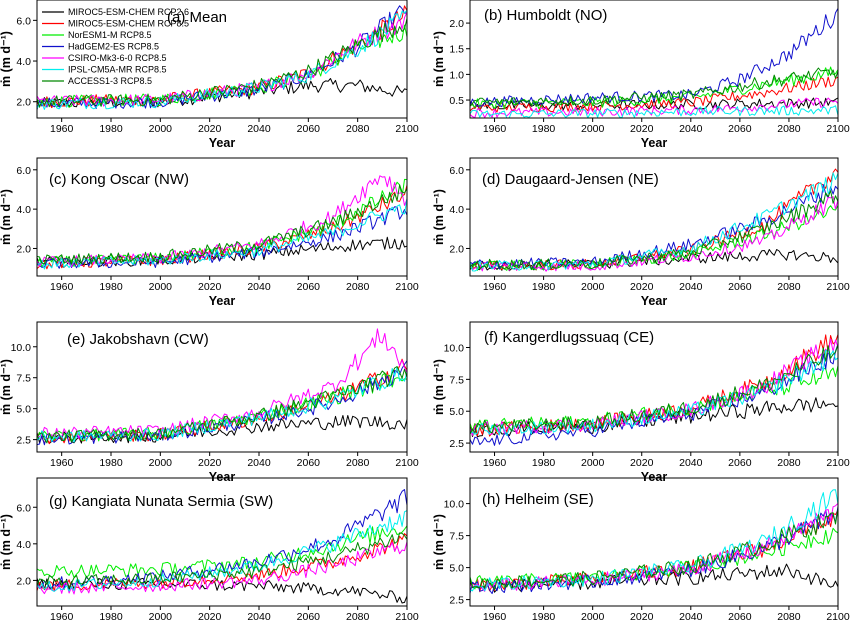 The width and height of the screenshot is (850, 620). I want to click on legend-entry: NorESM1-M RCP8.5, so click(110, 35).